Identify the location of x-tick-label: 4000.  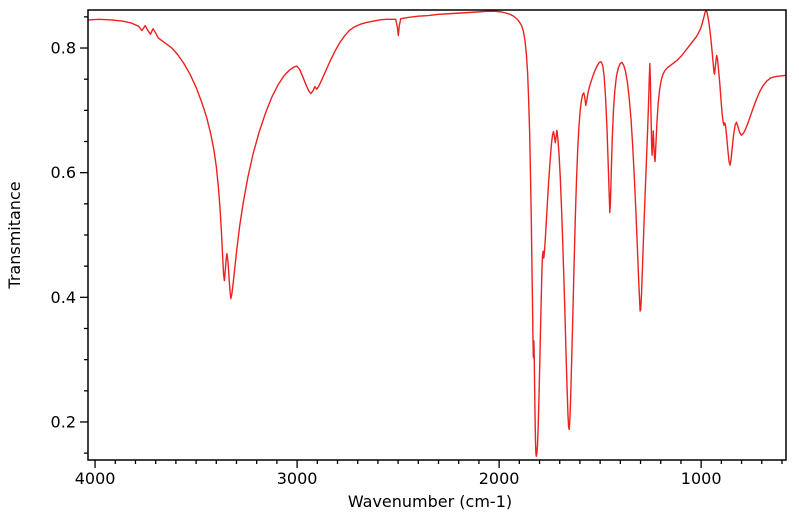
(95, 478).